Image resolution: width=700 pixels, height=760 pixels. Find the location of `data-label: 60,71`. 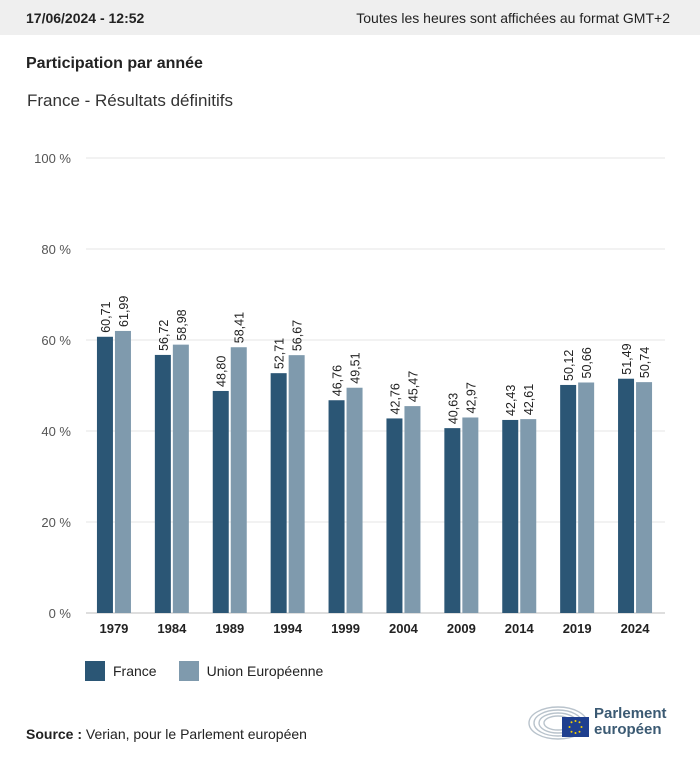

data-label: 60,71 is located at coordinates (106, 316).